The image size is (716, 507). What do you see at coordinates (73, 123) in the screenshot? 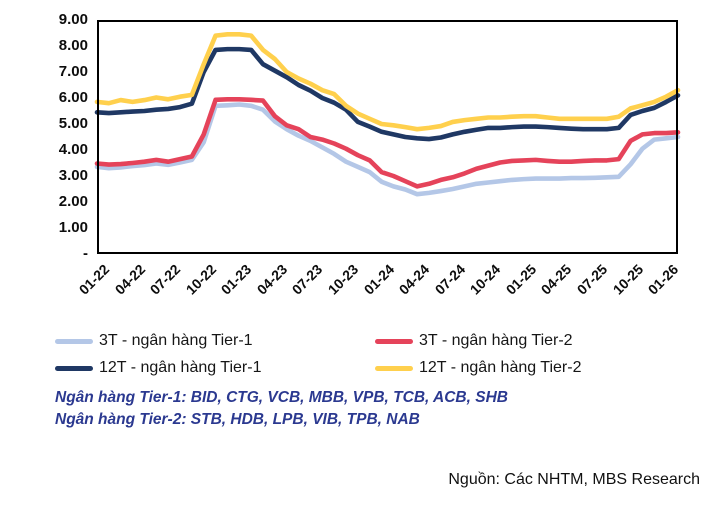
I see `y-tick-label: 5.00` at bounding box center [73, 123].